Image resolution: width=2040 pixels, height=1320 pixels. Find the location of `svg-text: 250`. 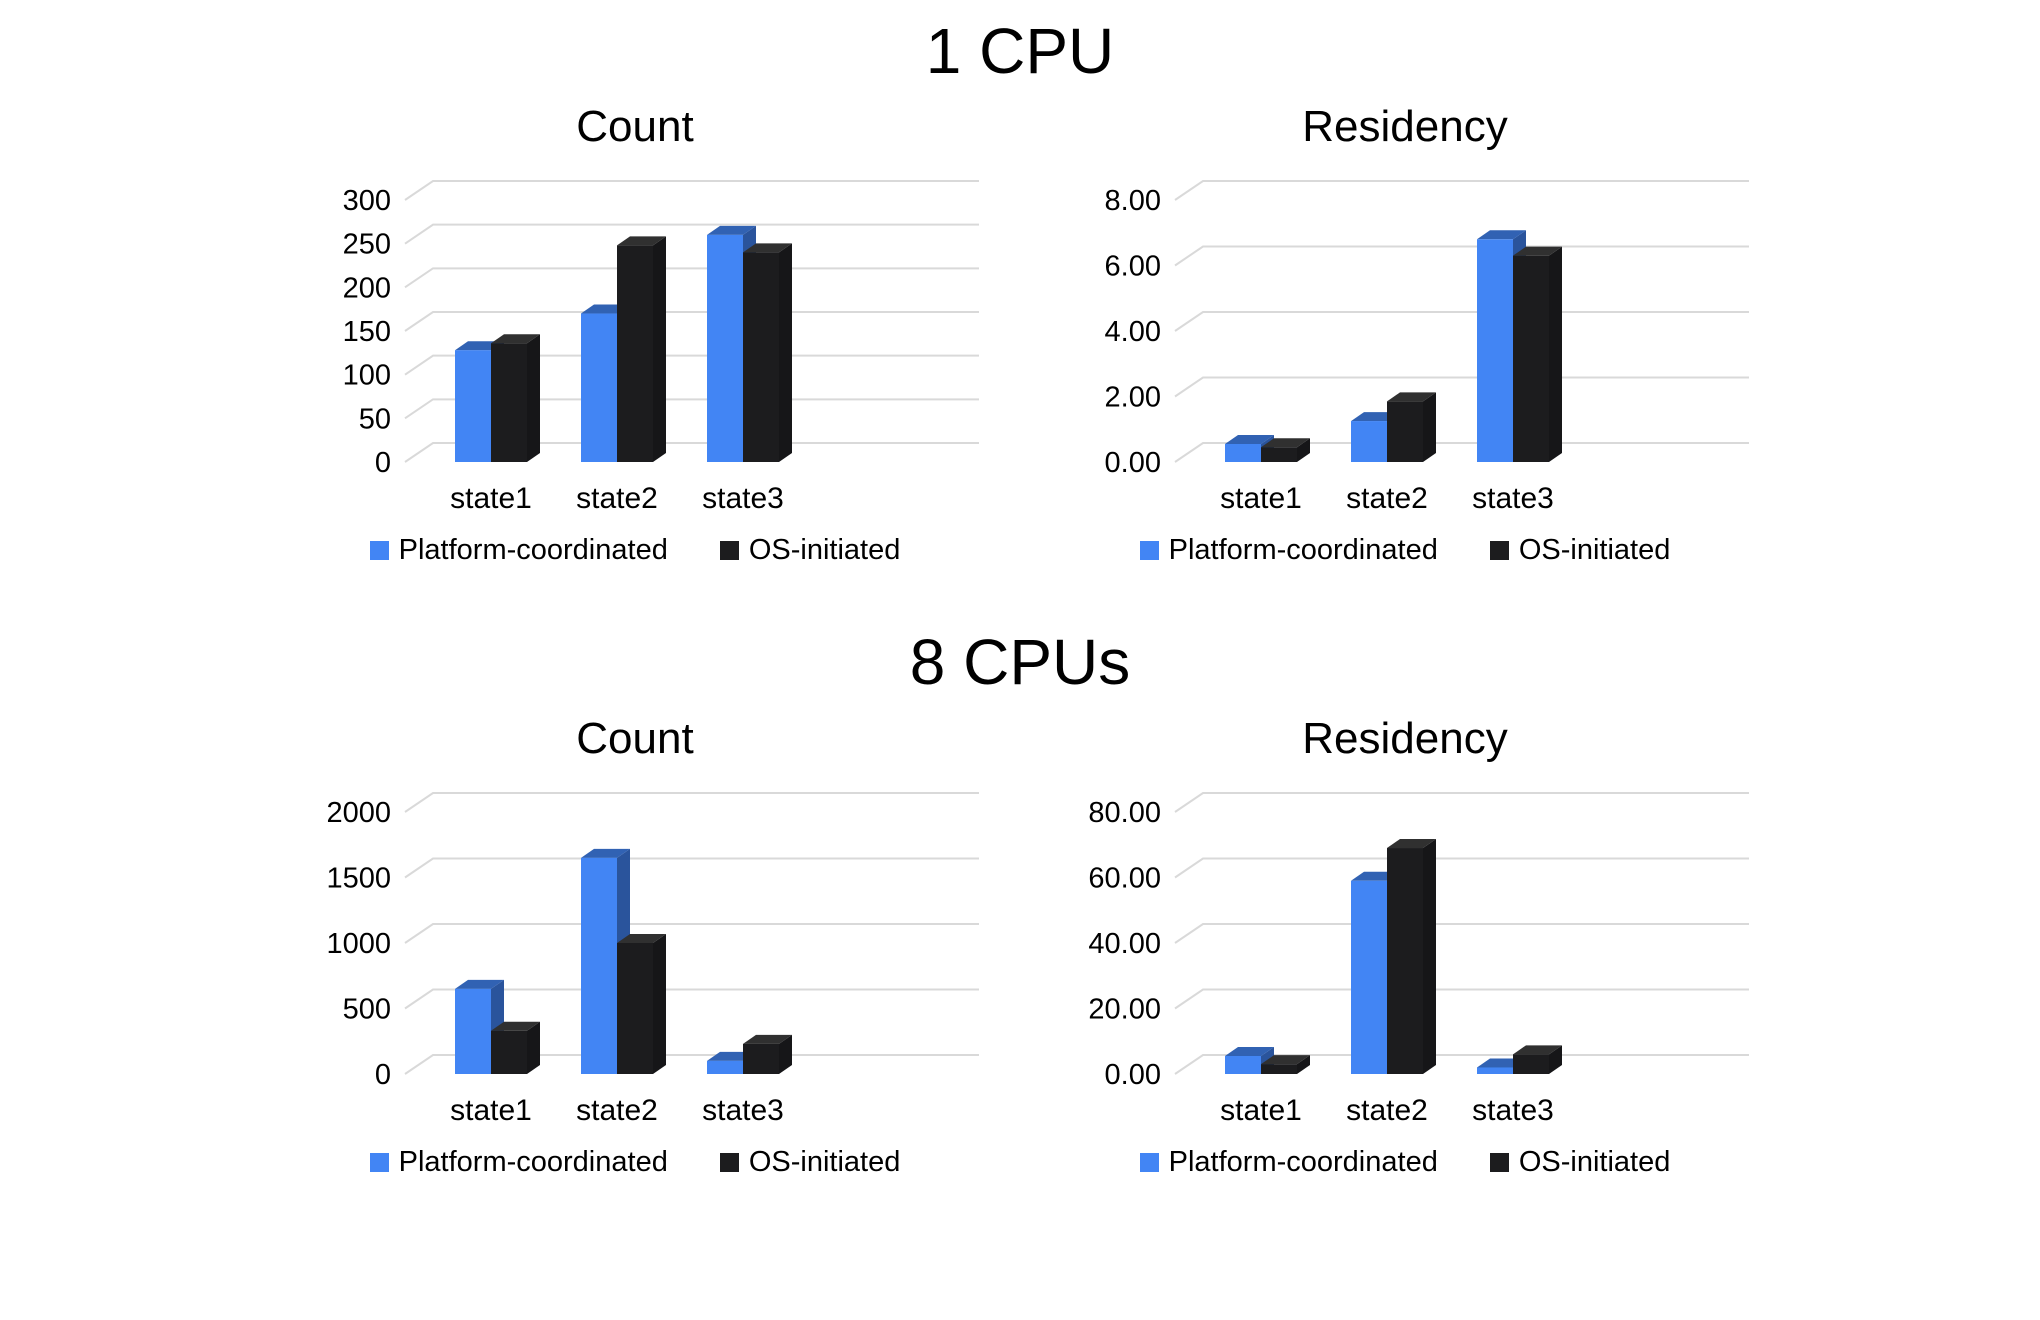

svg-text: 250 is located at coordinates (367, 245).